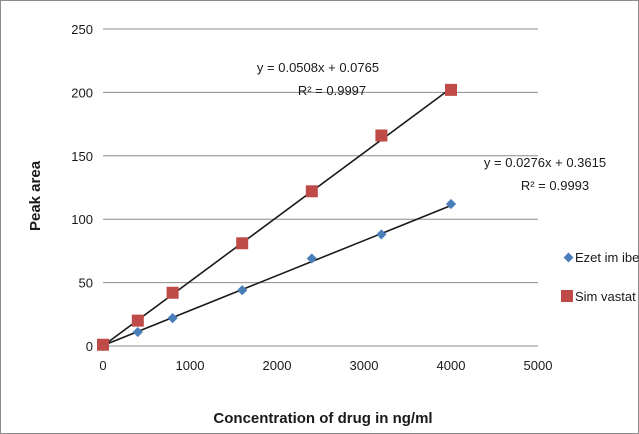 The width and height of the screenshot is (639, 434). What do you see at coordinates (451, 365) in the screenshot?
I see `x-tick-label: 4000` at bounding box center [451, 365].